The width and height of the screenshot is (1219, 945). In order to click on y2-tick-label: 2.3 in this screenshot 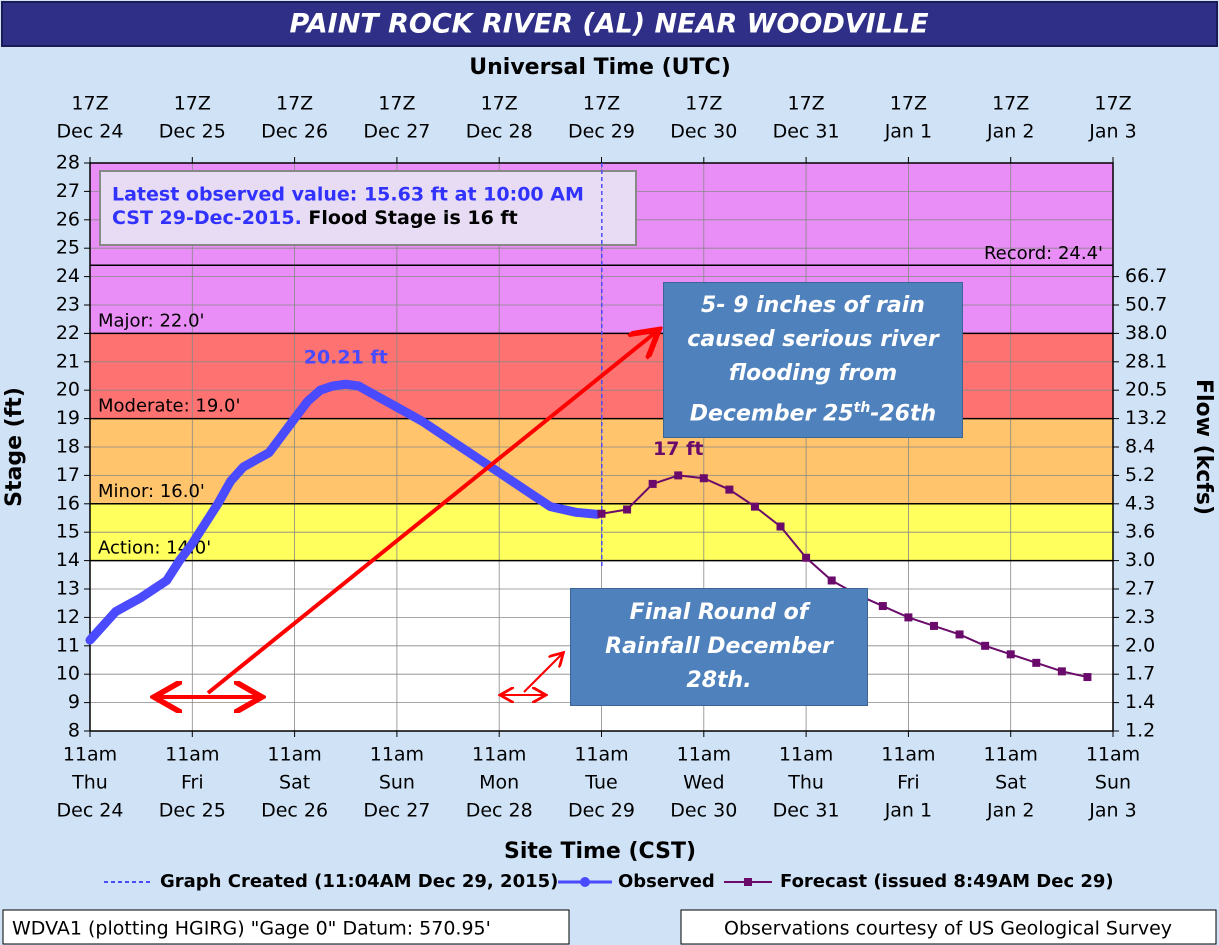, I will do `click(1140, 617)`.